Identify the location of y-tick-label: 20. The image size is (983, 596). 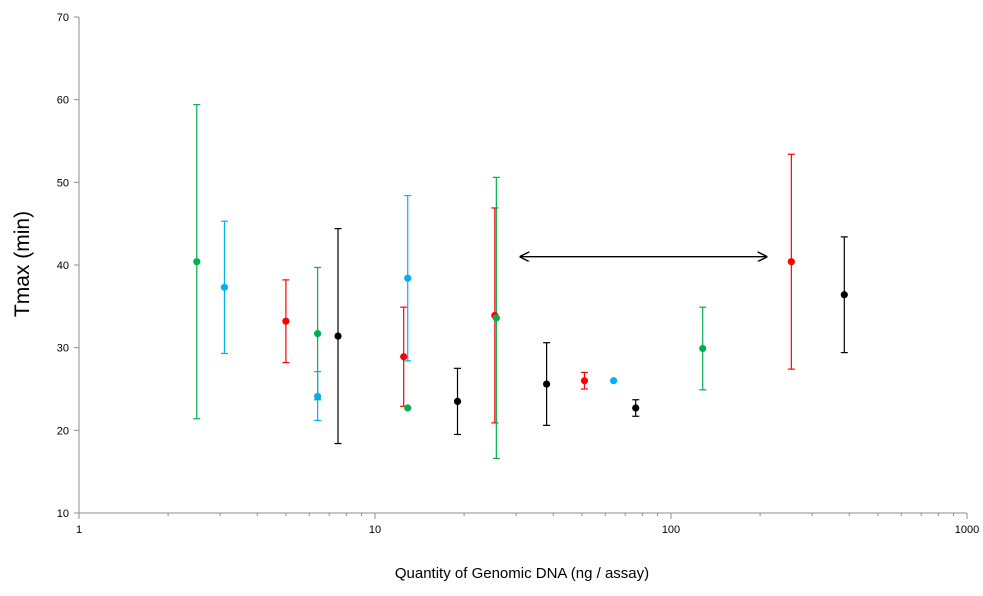
(63, 431).